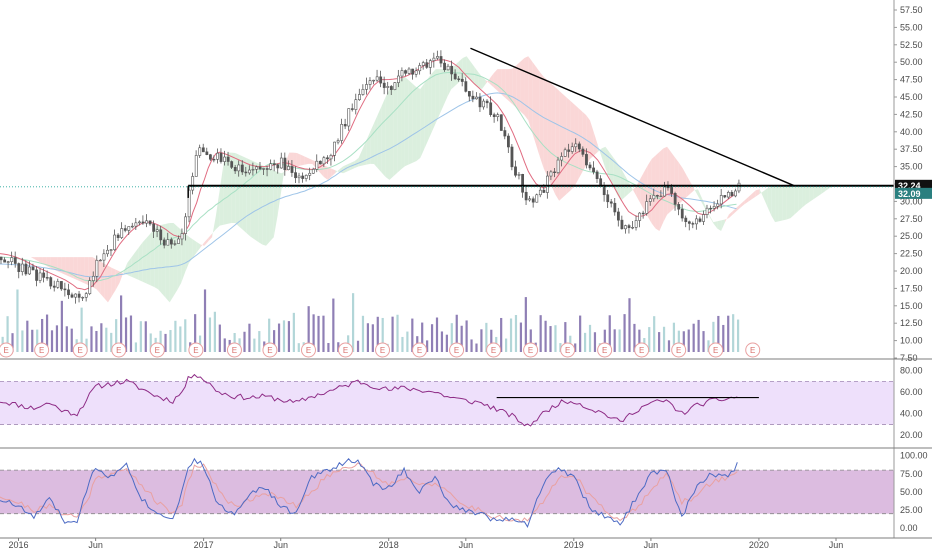 The image size is (932, 555). Describe the element at coordinates (914, 456) in the screenshot. I see `stoch-axis-label: 100.00` at that location.